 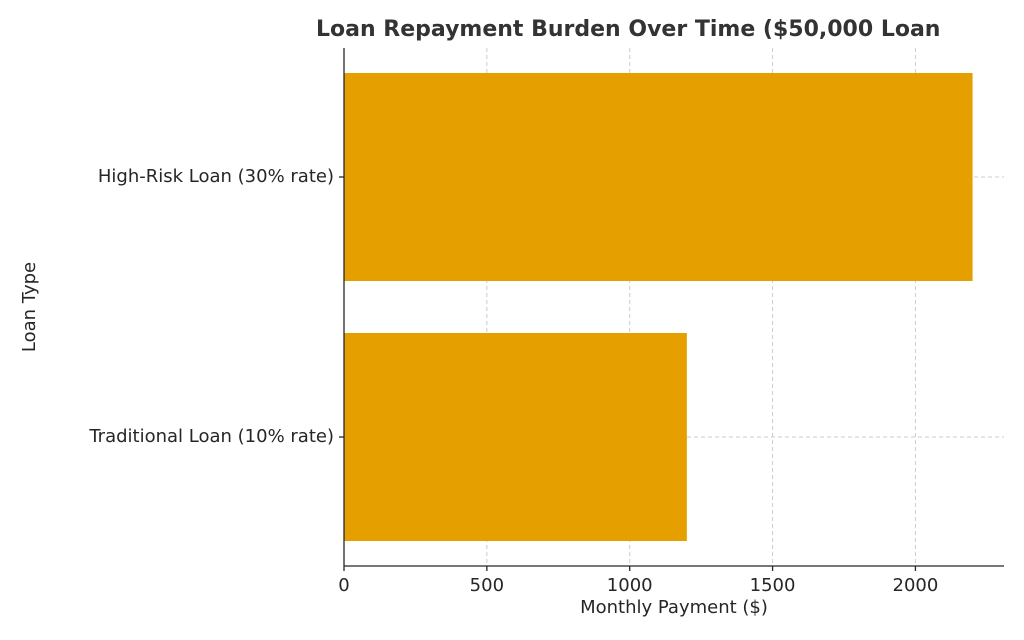 What do you see at coordinates (916, 585) in the screenshot?
I see `x-tick-label: 2000` at bounding box center [916, 585].